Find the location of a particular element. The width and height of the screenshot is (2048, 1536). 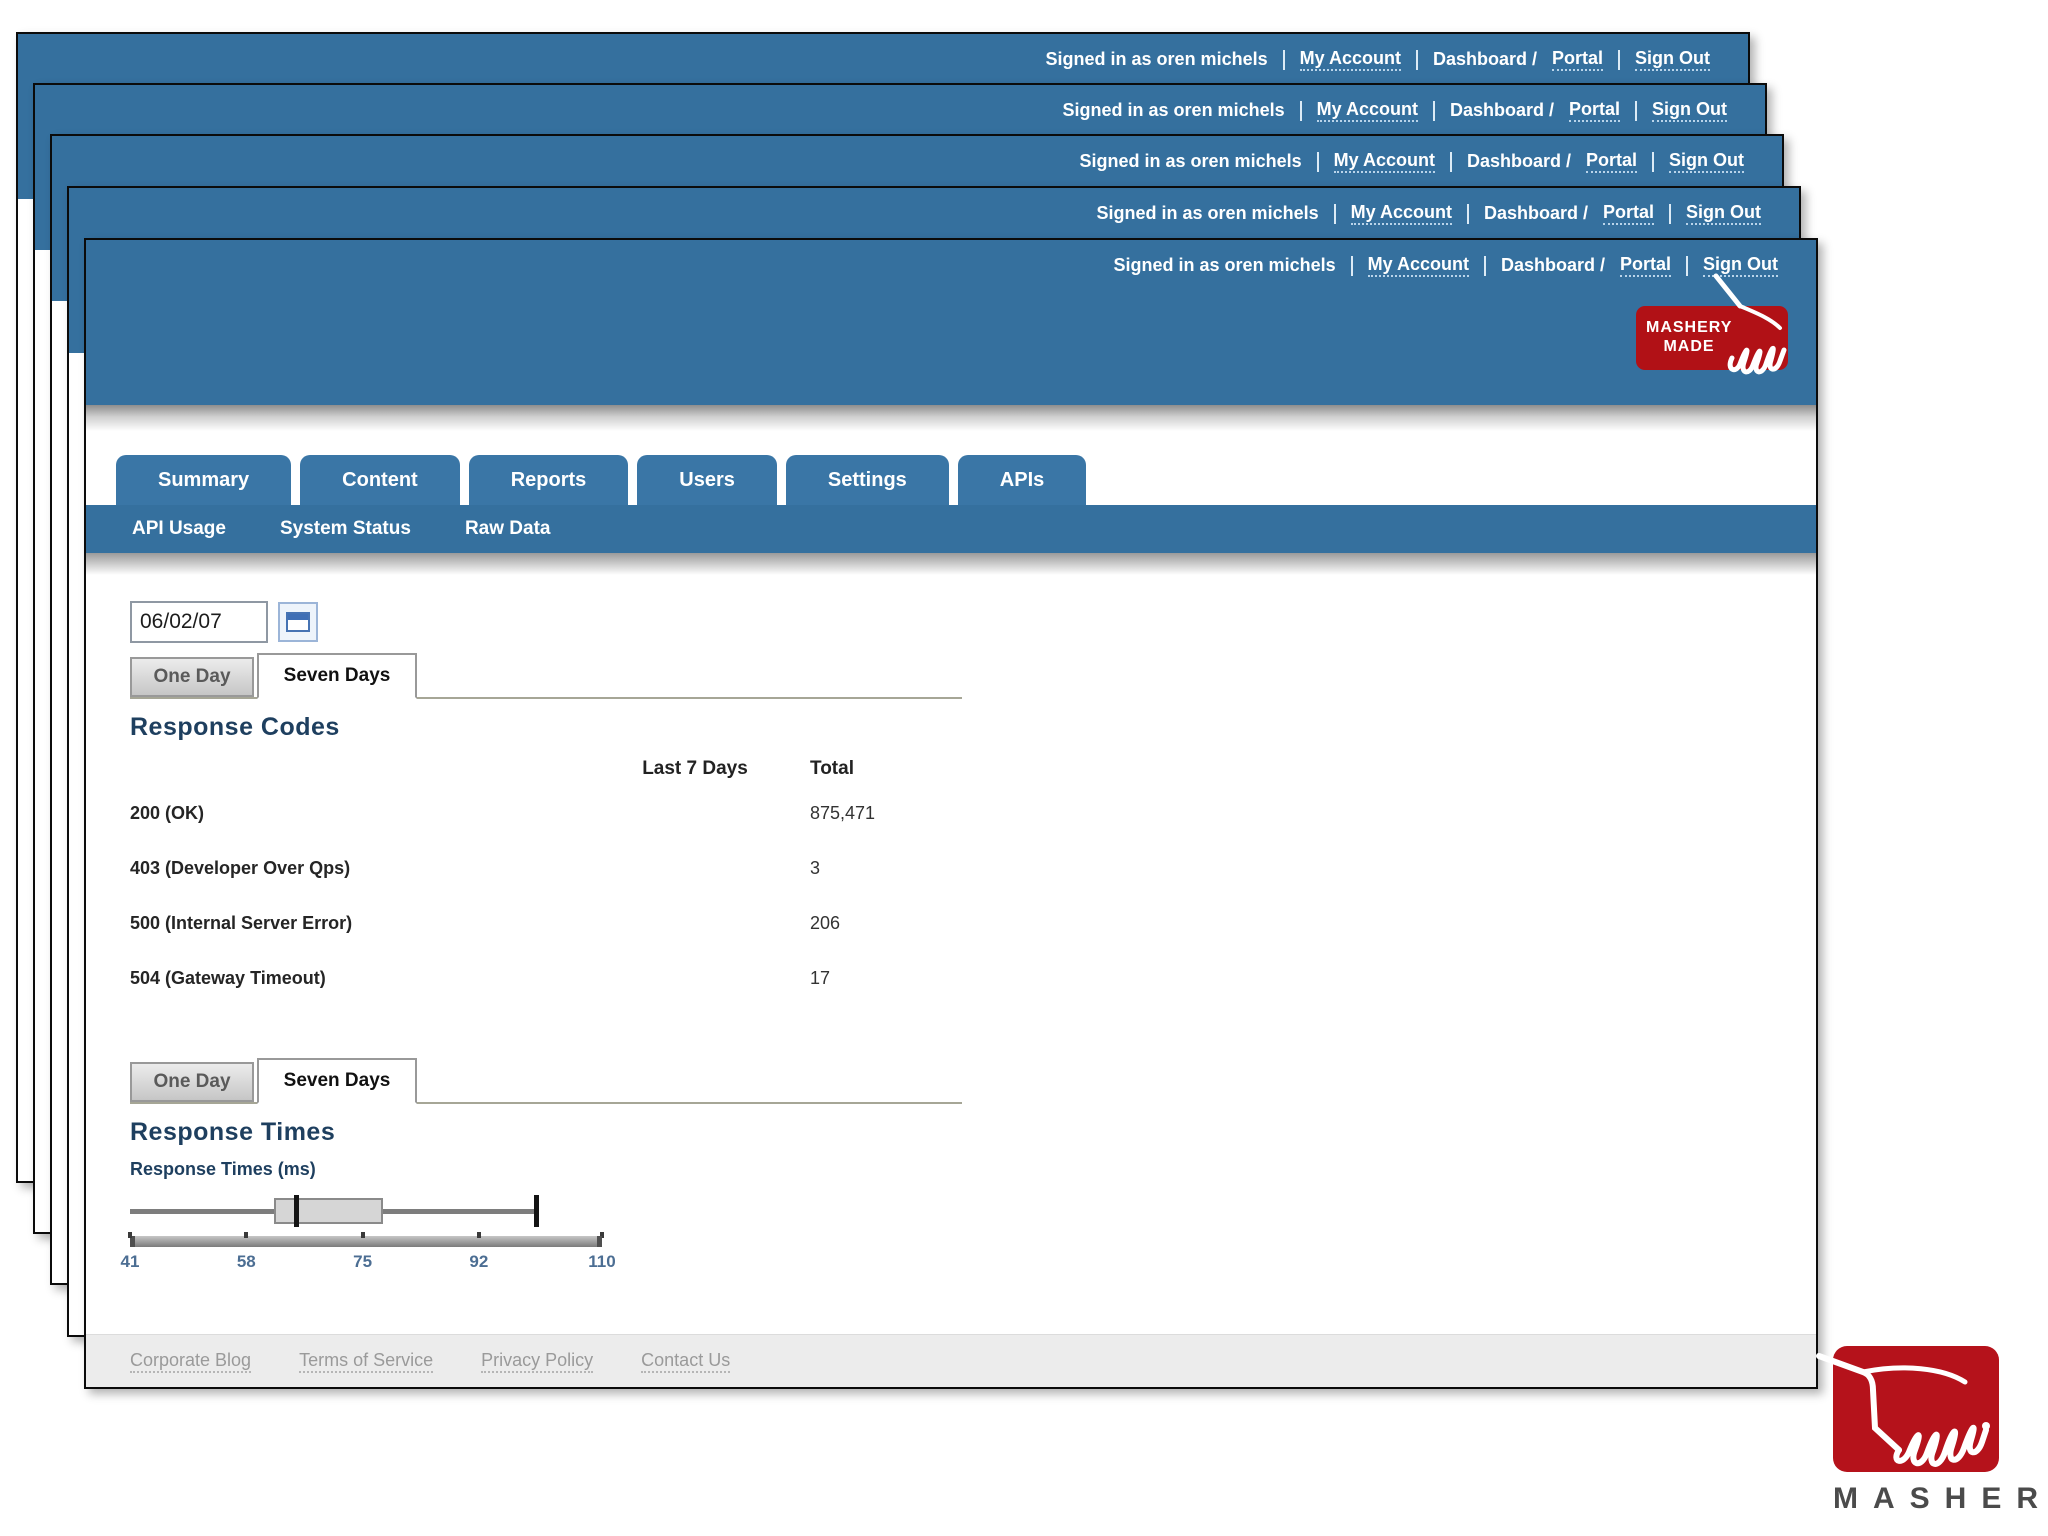

terms-of-service-link: Terms of Service is located at coordinates (366, 1361).